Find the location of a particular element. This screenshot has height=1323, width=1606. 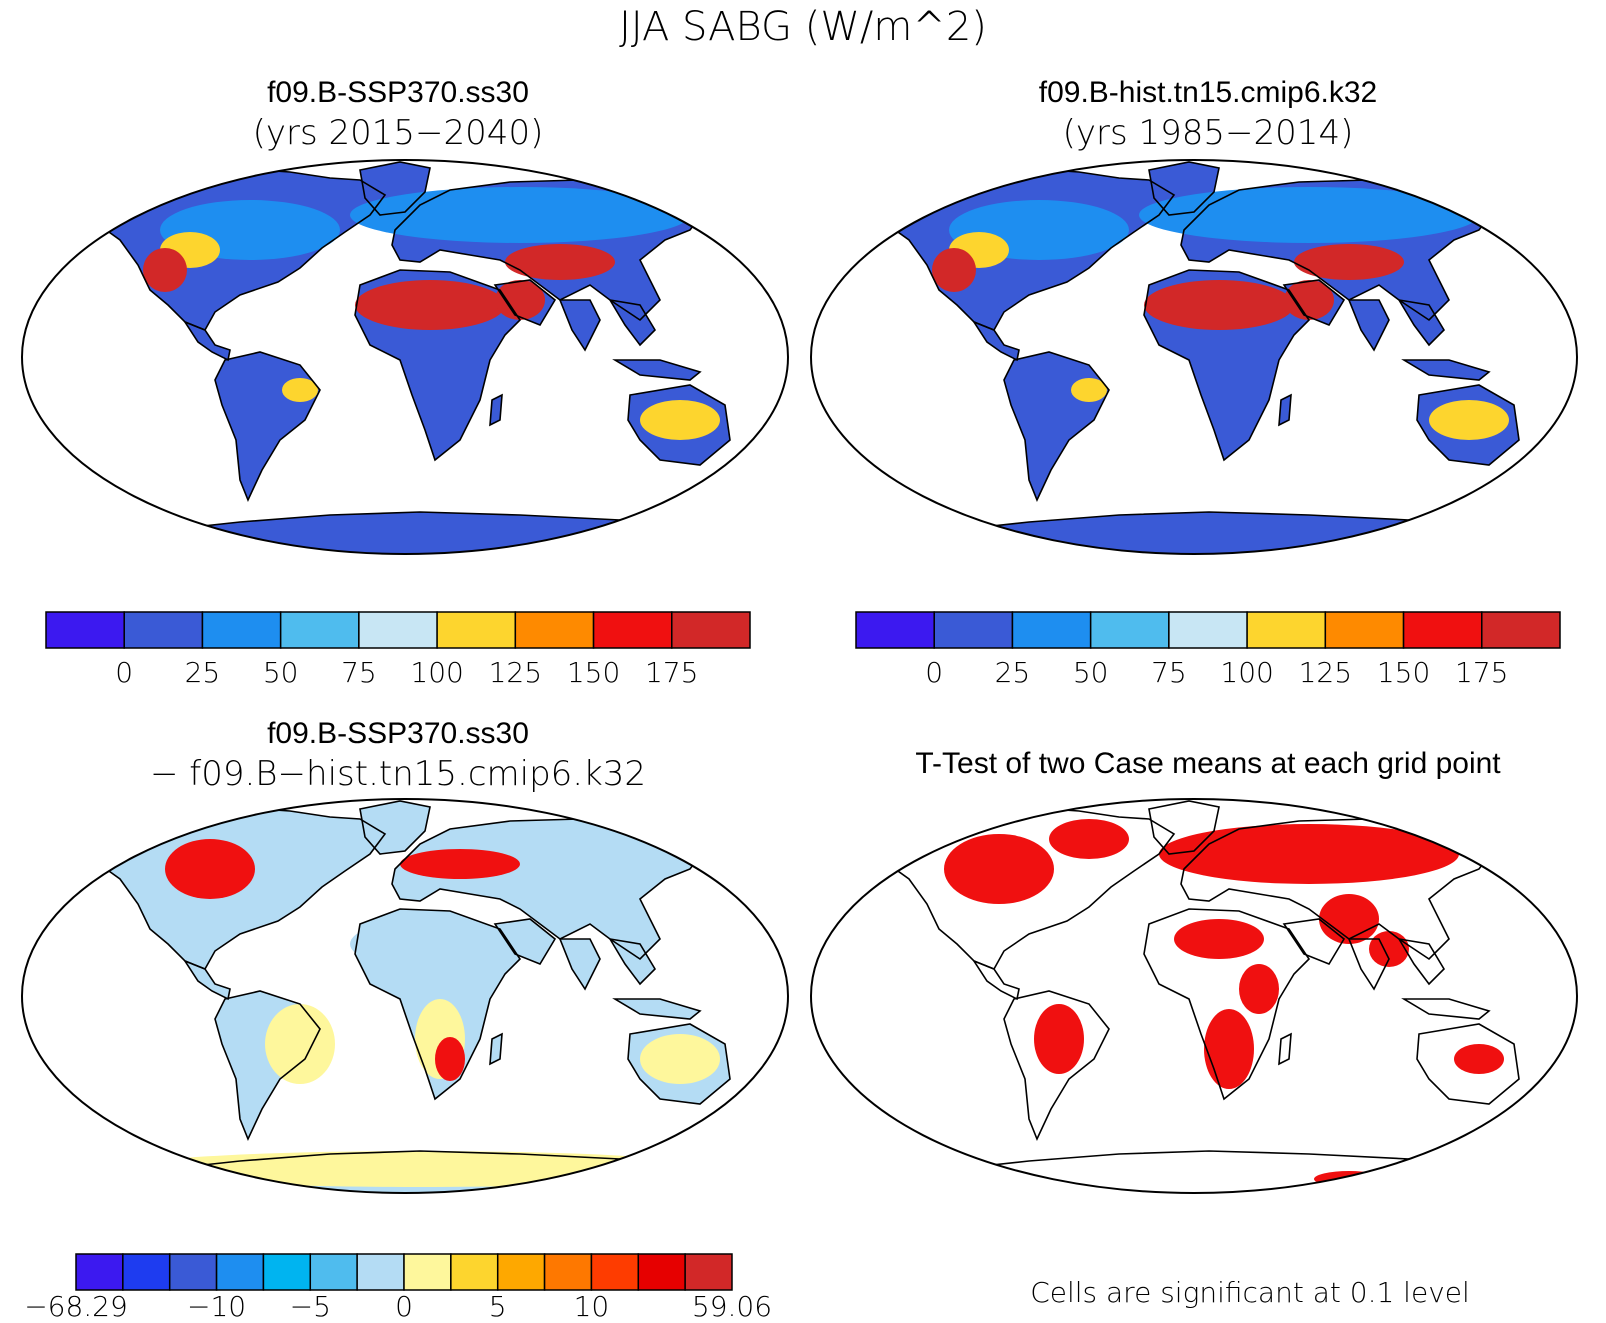

map-land-hist is located at coordinates (1198, 357).